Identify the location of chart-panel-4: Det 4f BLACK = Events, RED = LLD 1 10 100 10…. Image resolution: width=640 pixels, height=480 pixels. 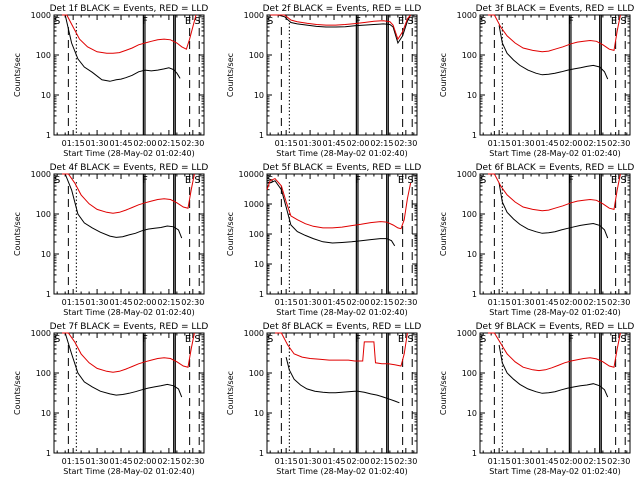
(110, 240).